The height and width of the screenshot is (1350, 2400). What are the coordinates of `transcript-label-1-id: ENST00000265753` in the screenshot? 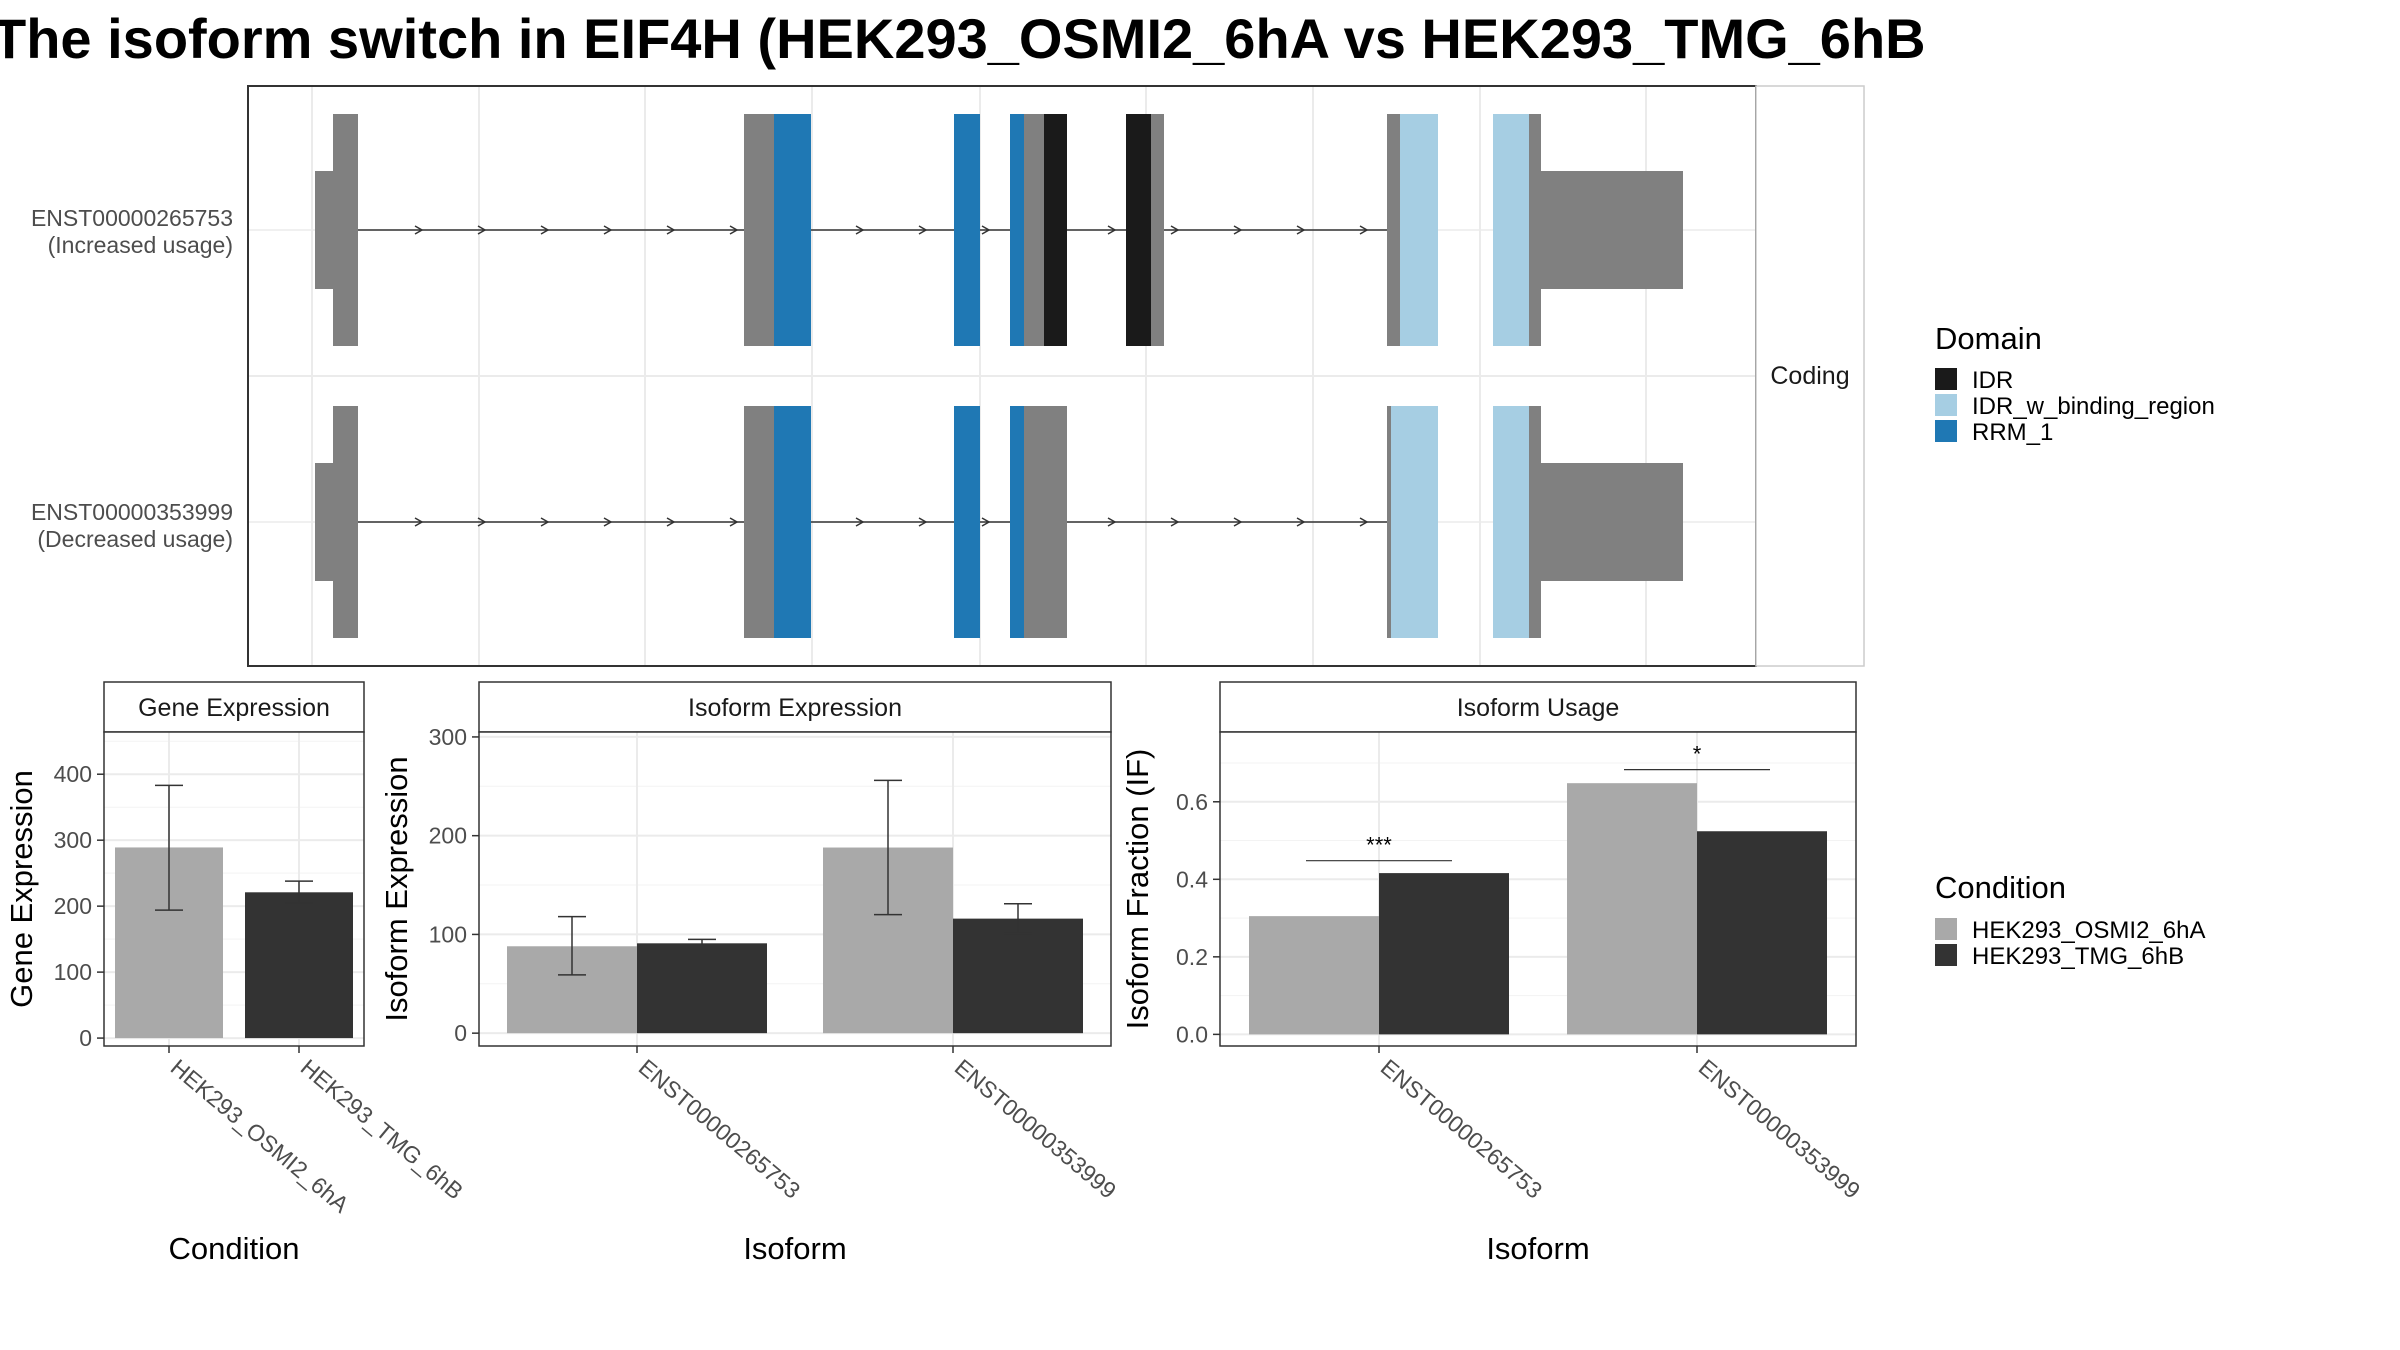 It's located at (132, 218).